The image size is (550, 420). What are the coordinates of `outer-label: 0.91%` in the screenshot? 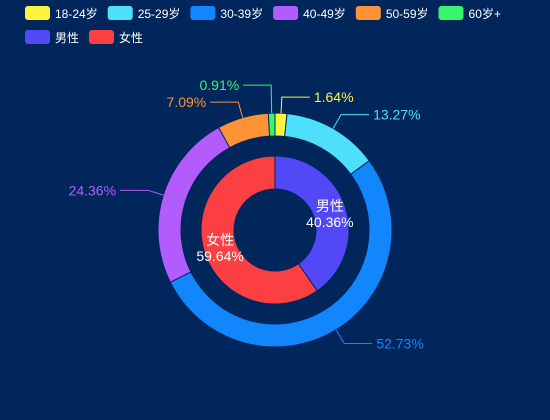 It's located at (219, 85).